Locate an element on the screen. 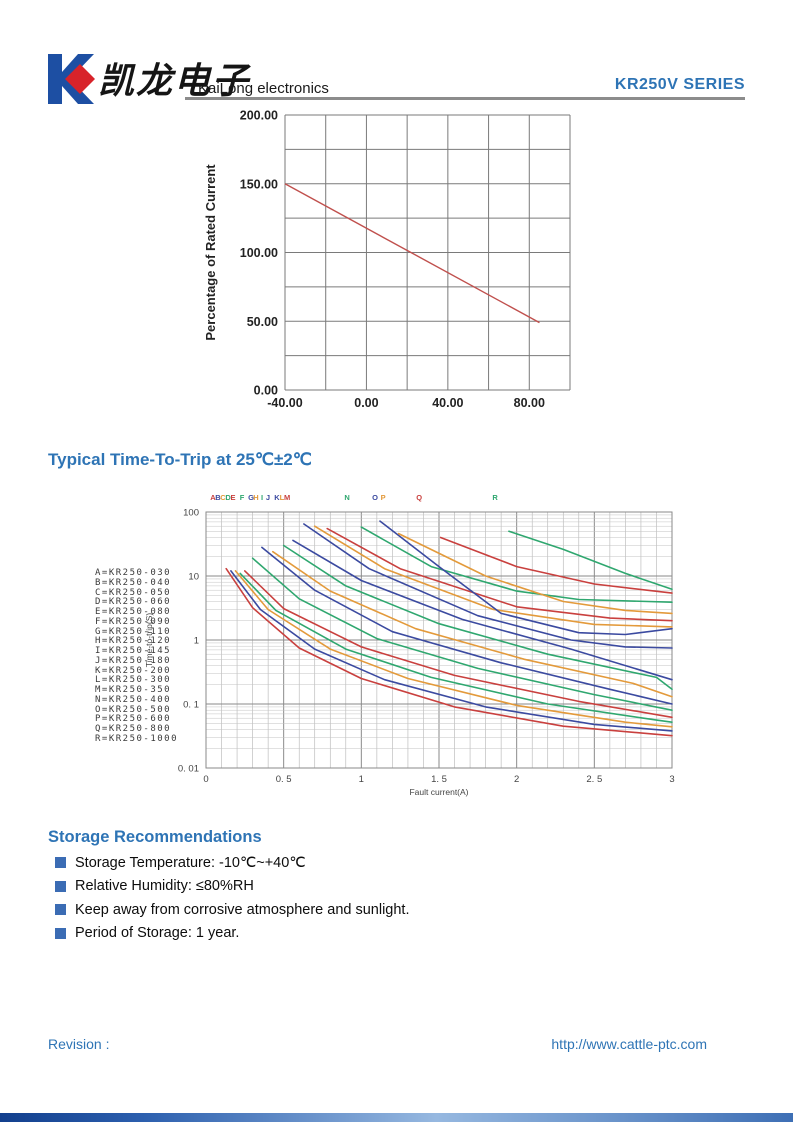  svg-text: 2 is located at coordinates (516, 779).